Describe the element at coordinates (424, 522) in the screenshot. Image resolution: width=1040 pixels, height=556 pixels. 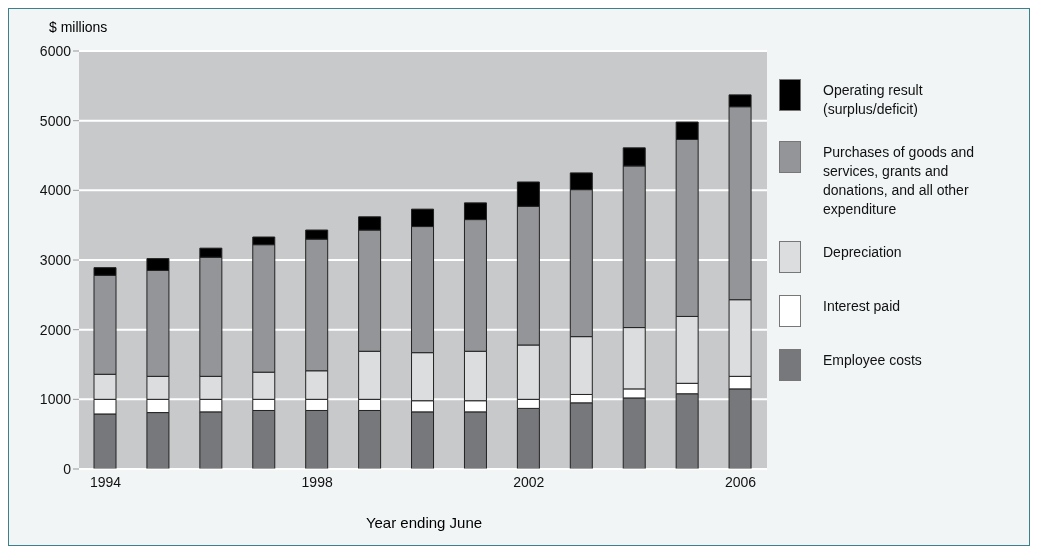
I see `x-axis-title: Year ending June` at that location.